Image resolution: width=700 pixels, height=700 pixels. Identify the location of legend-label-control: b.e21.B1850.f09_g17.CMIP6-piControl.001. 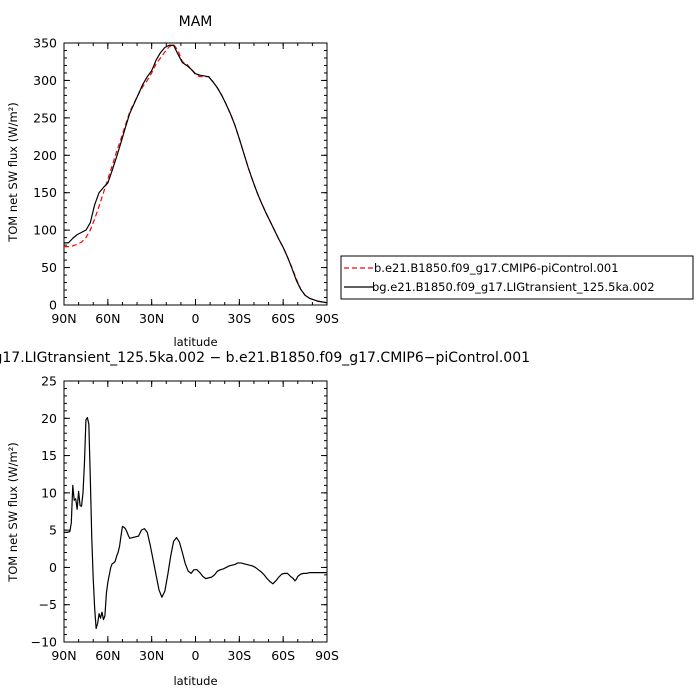
(496, 268).